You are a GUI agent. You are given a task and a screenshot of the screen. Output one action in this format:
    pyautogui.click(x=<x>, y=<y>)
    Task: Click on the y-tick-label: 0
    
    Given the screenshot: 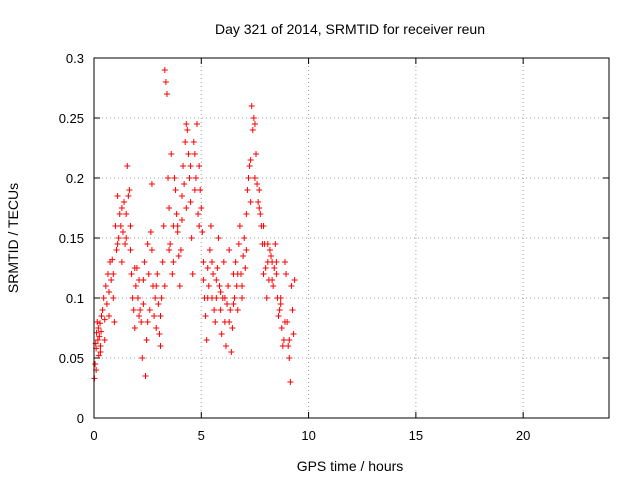 What is the action you would take?
    pyautogui.click(x=80, y=418)
    